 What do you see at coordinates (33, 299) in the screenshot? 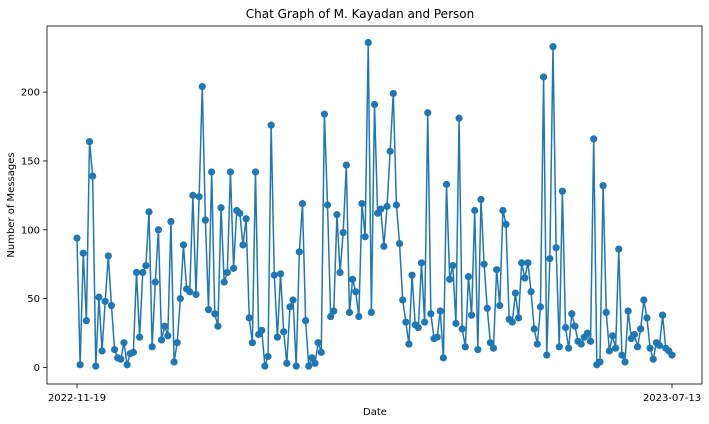
I see `y-tick-label: 50` at bounding box center [33, 299].